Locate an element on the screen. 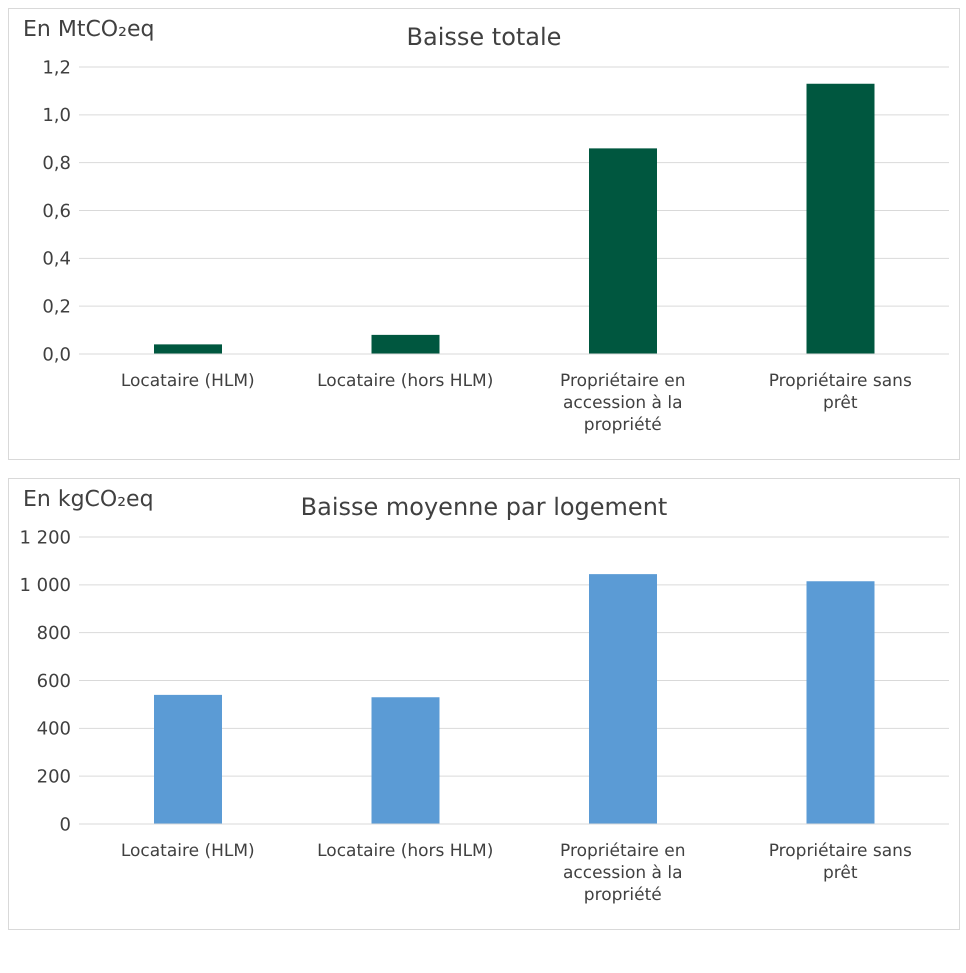 This screenshot has width=966, height=973. y-tick-label: 1,2 is located at coordinates (56, 67).